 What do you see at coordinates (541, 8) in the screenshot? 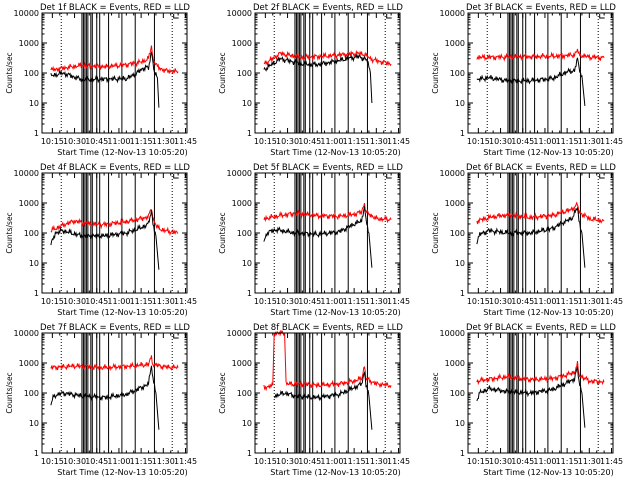
I see `panel-title: Det 3f BLACK = Events, RED = LLD` at bounding box center [541, 8].